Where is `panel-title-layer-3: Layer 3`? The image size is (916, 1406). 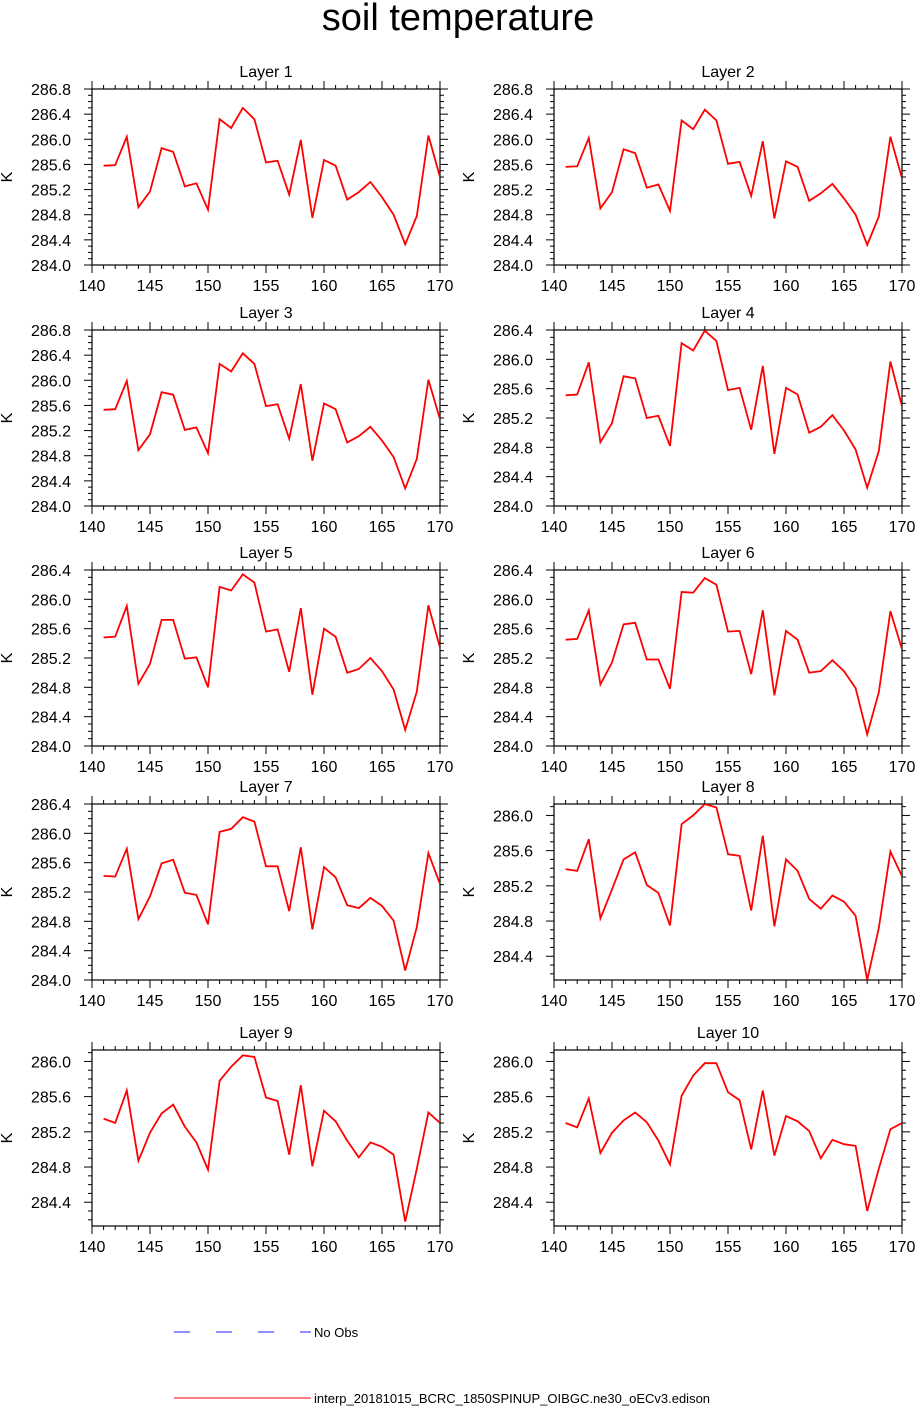 panel-title-layer-3: Layer 3 is located at coordinates (265, 313).